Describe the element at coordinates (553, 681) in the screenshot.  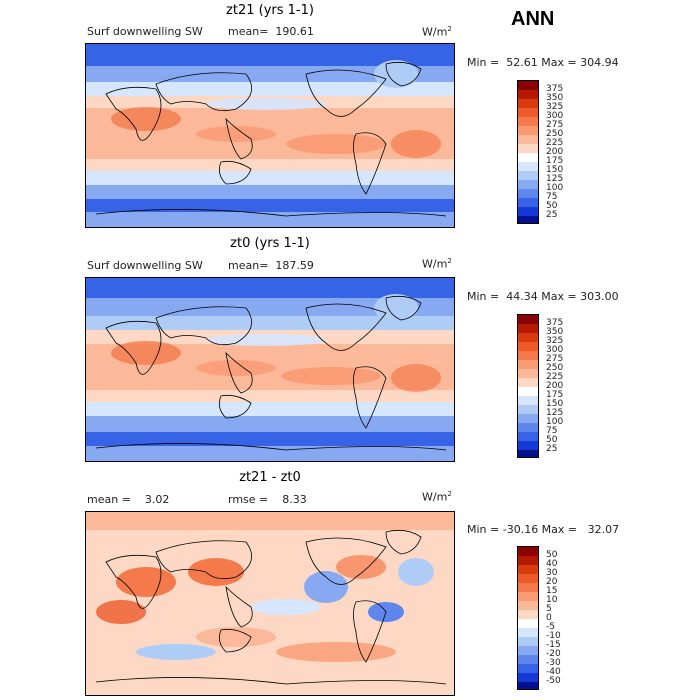
I see `panel3-colorbar-label: -50` at that location.